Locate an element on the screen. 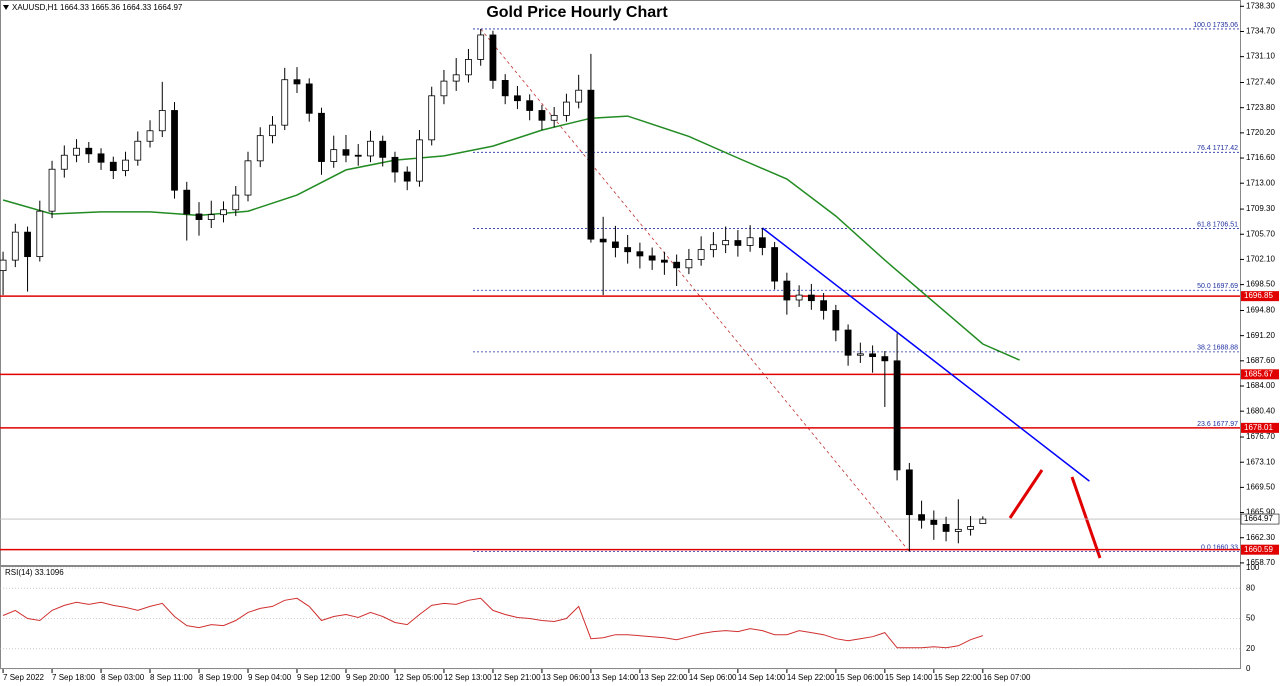 Image resolution: width=1280 pixels, height=686 pixels. x-tick-label: 12 Sep 13:00 is located at coordinates (468, 677).